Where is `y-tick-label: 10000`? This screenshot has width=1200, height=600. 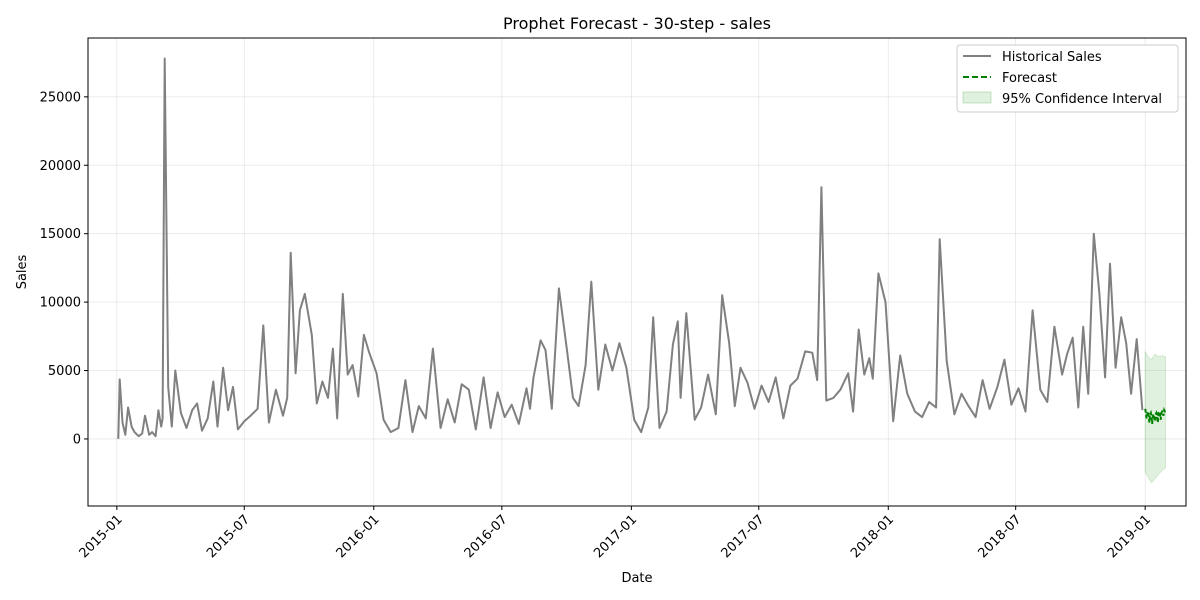 y-tick-label: 10000 is located at coordinates (60, 303).